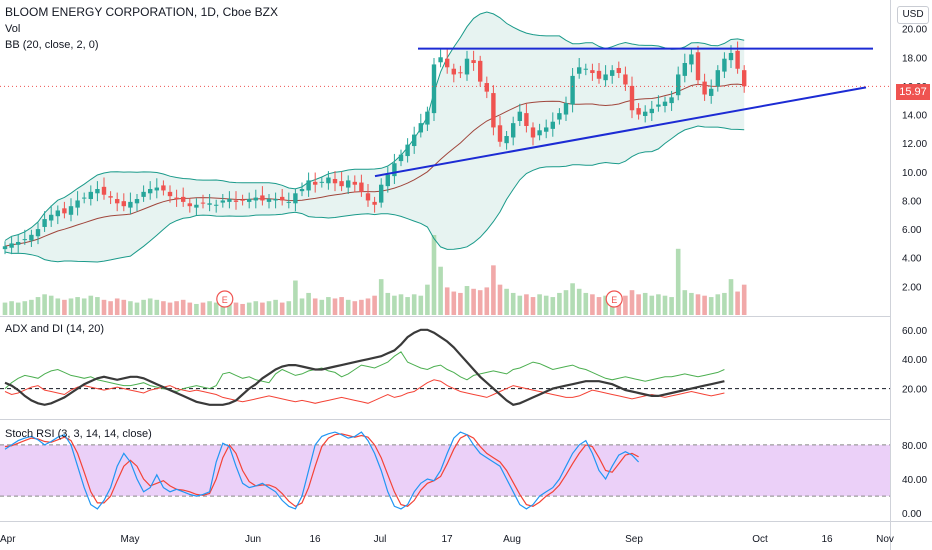 The width and height of the screenshot is (932, 550). What do you see at coordinates (253, 539) in the screenshot?
I see `x-axis-tick: Jun` at bounding box center [253, 539].